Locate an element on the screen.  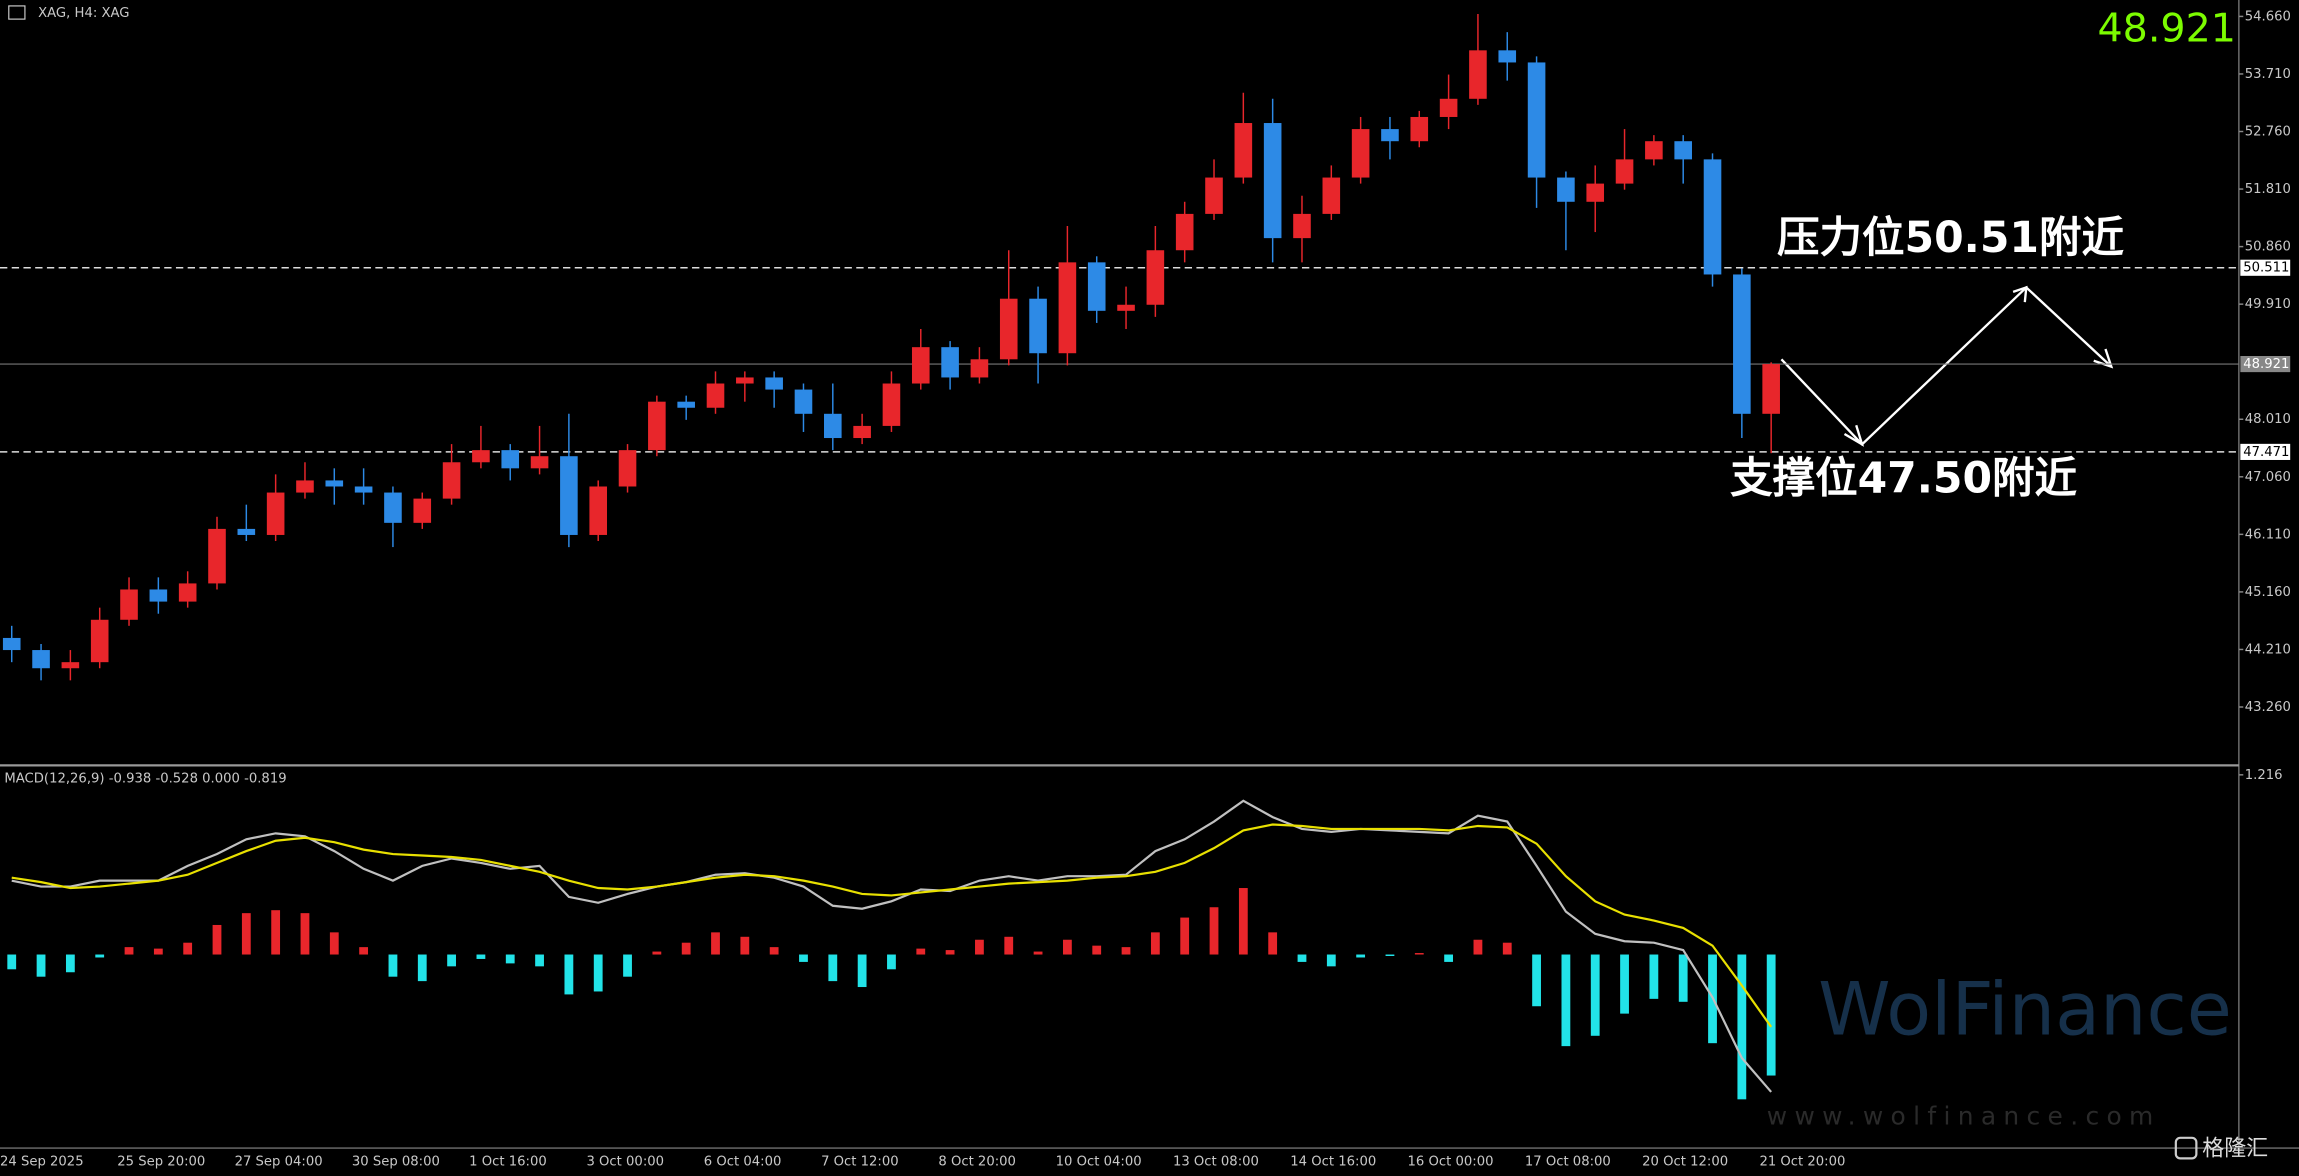
y-tick-label: 51.810 is located at coordinates (2268, 189).